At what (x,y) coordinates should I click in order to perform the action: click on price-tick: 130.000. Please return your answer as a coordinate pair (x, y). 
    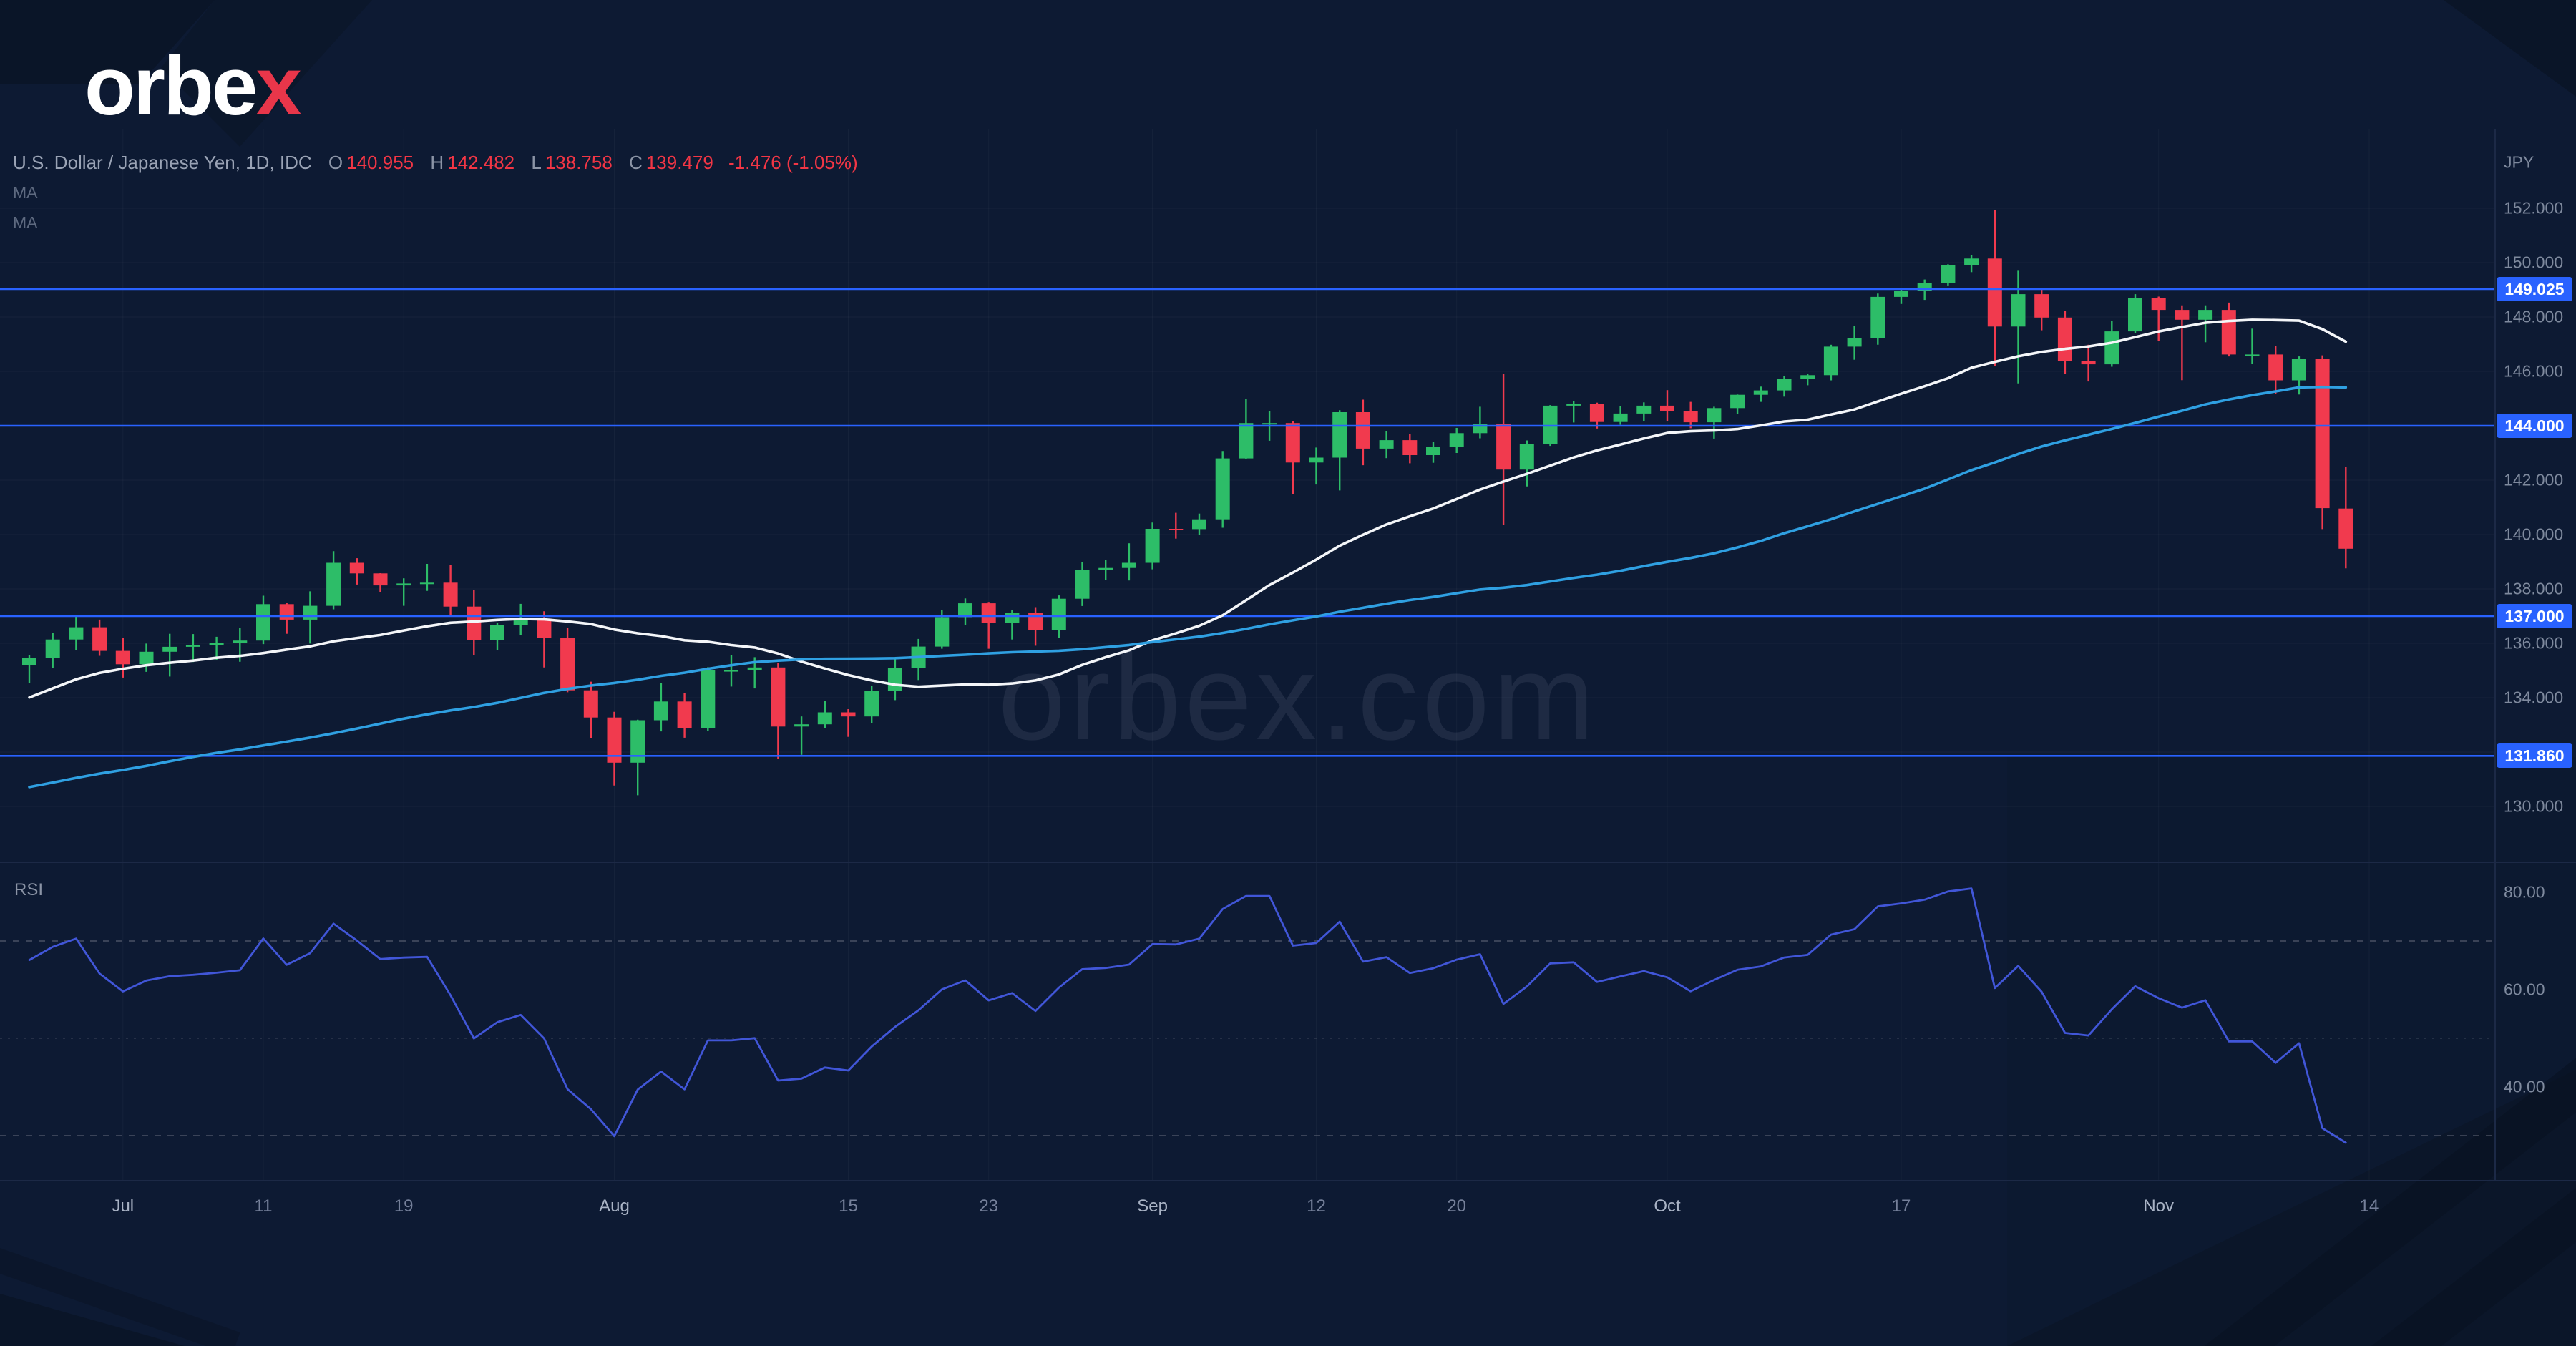
    Looking at the image, I should click on (2534, 806).